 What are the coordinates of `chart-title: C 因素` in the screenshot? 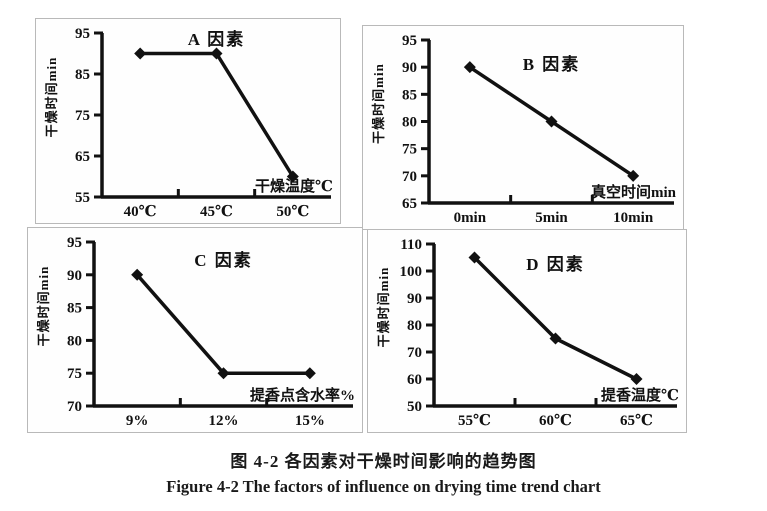 It's located at (223, 260).